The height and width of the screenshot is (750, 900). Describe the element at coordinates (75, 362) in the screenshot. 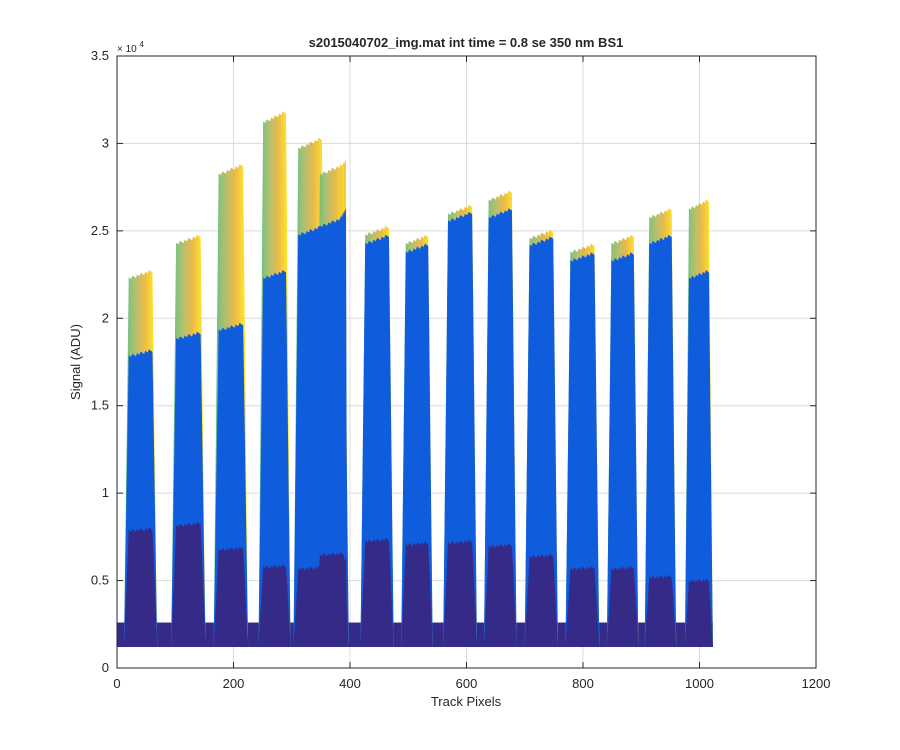

I see `y-axis-label: Signal (ADU)` at that location.